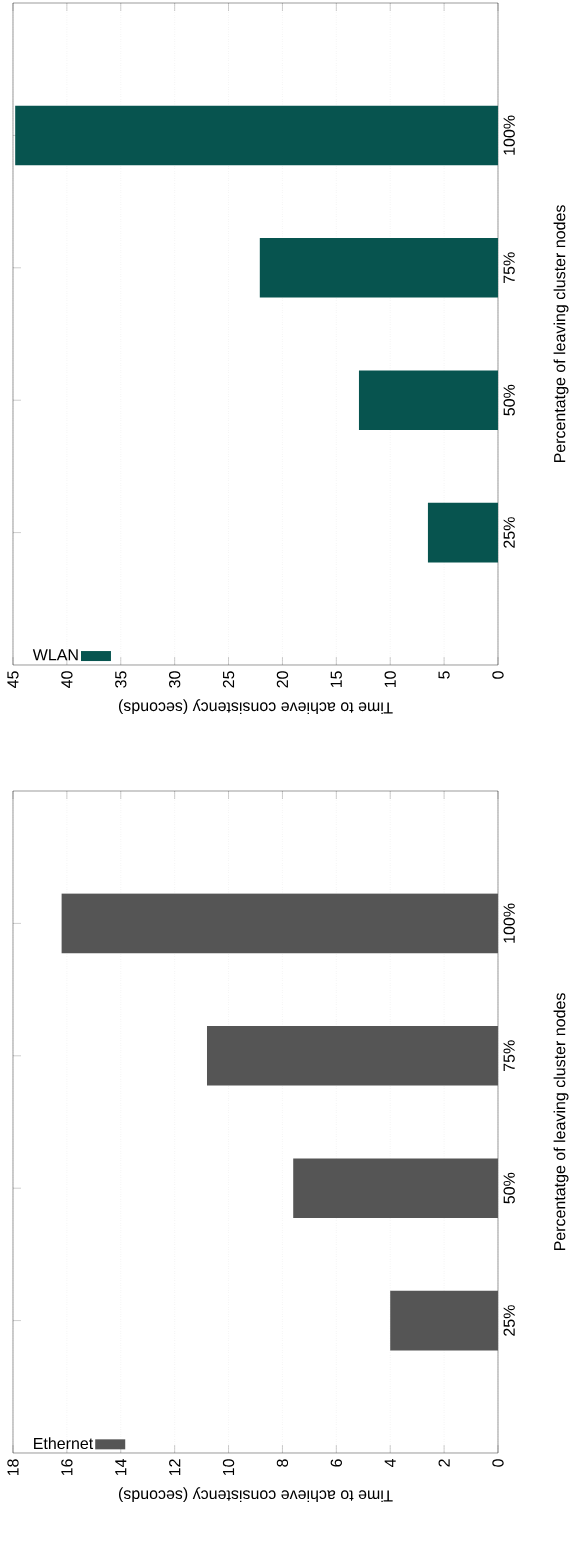 The image size is (588, 1552). What do you see at coordinates (67, 1467) in the screenshot?
I see `x-tick-label: 16` at bounding box center [67, 1467].